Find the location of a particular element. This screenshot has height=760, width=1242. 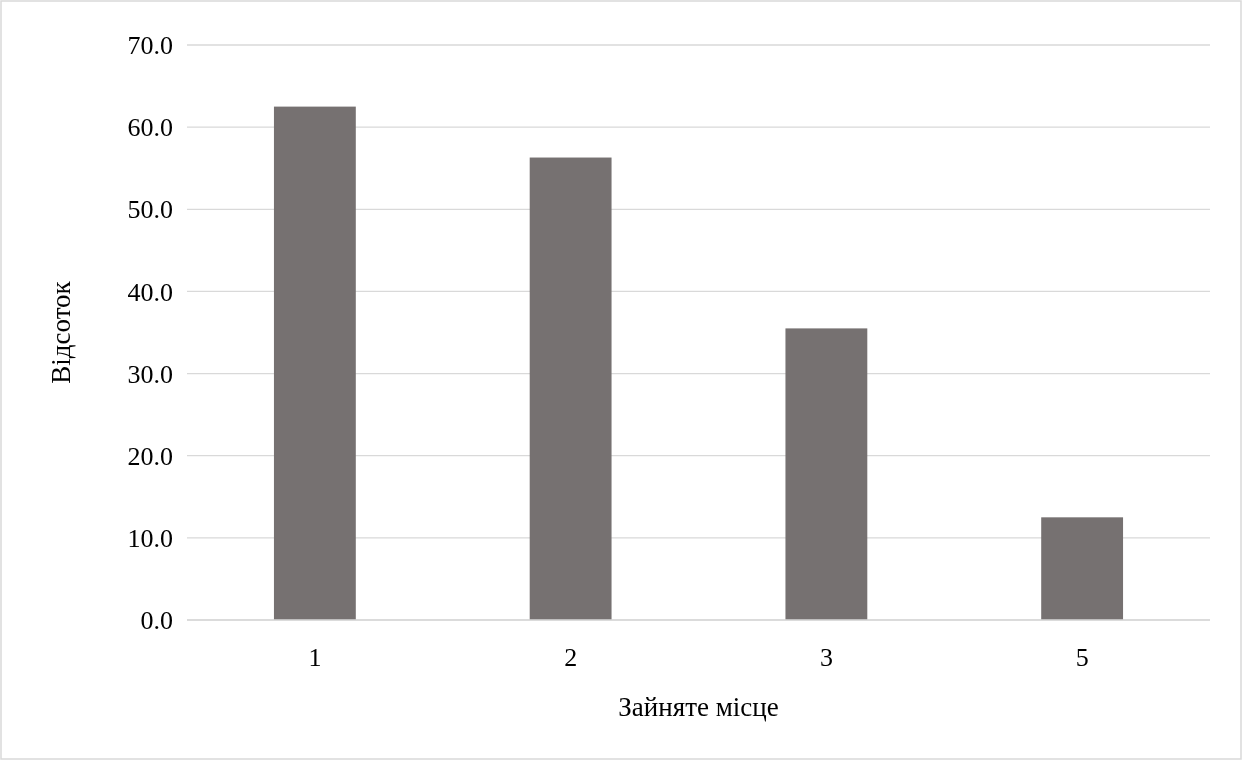

y-tick-label: 30.0 is located at coordinates (150, 374).